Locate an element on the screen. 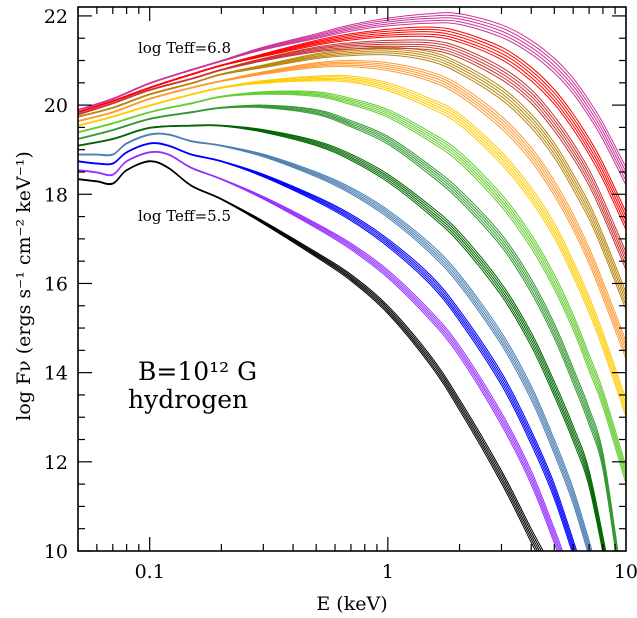 The image size is (637, 618). annotation-bottom-temperature: log Teff=5.5 is located at coordinates (184, 216).